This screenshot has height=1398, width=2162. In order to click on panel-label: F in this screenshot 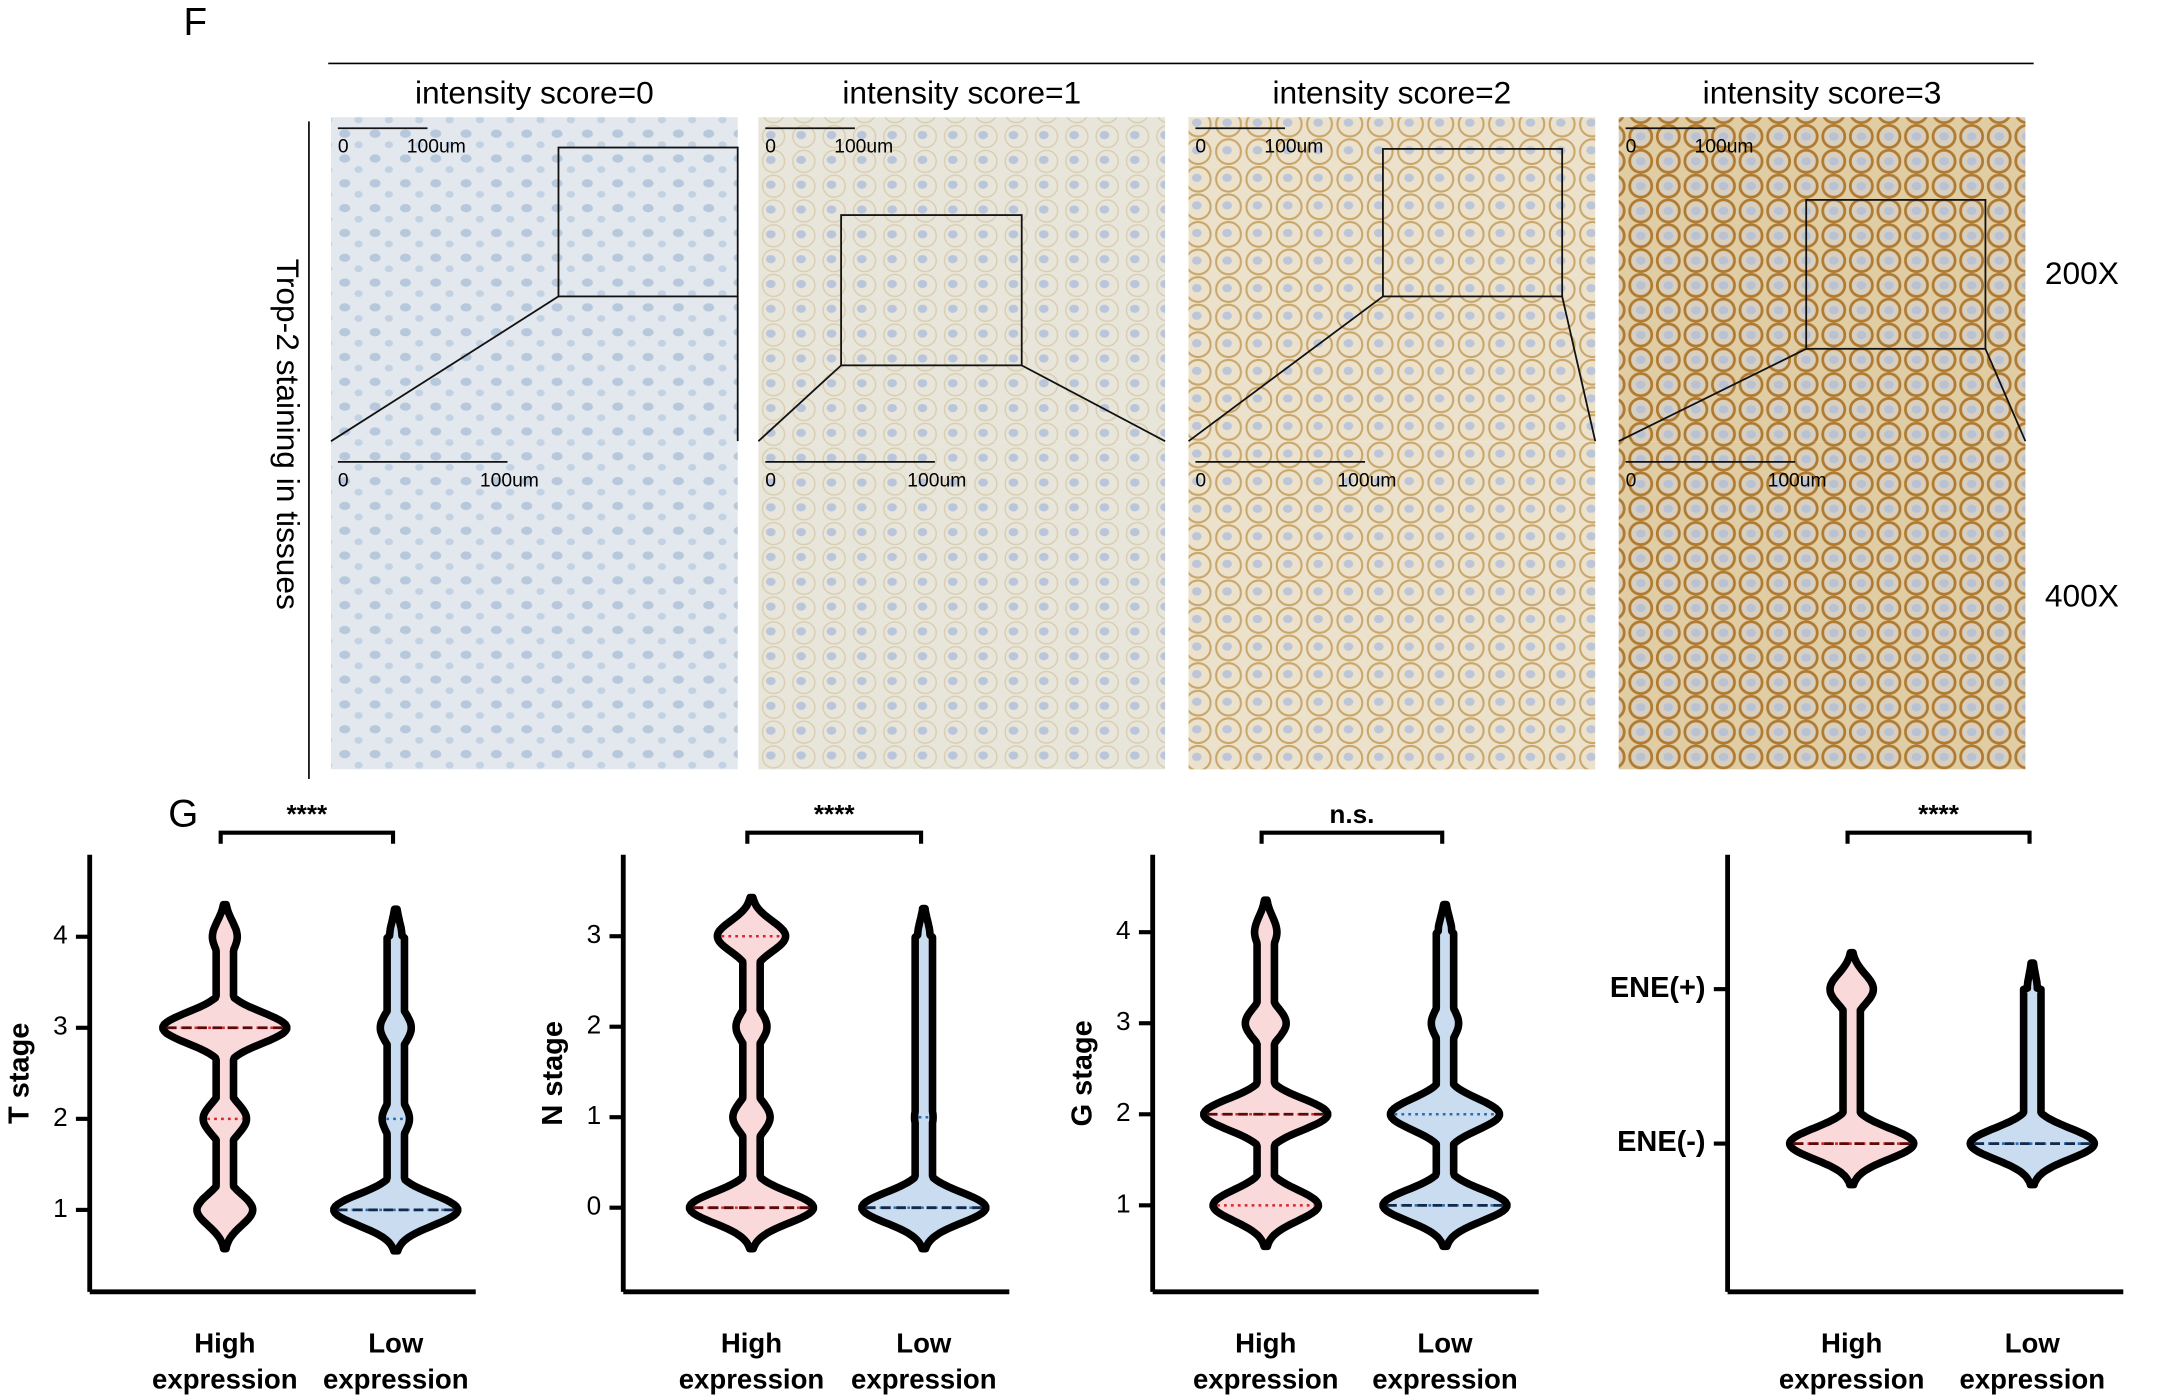, I will do `click(195, 22)`.